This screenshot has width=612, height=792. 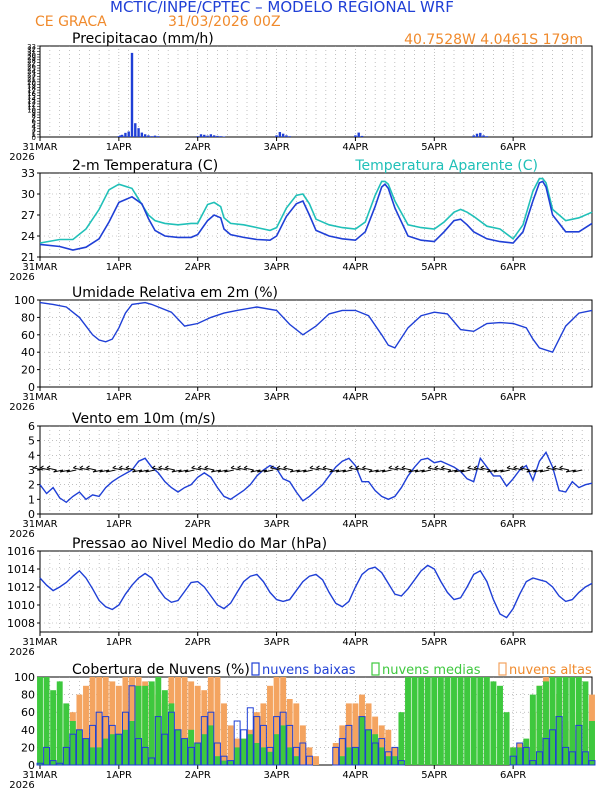 I want to click on x-tick-label: 1APR, so click(x=119, y=147).